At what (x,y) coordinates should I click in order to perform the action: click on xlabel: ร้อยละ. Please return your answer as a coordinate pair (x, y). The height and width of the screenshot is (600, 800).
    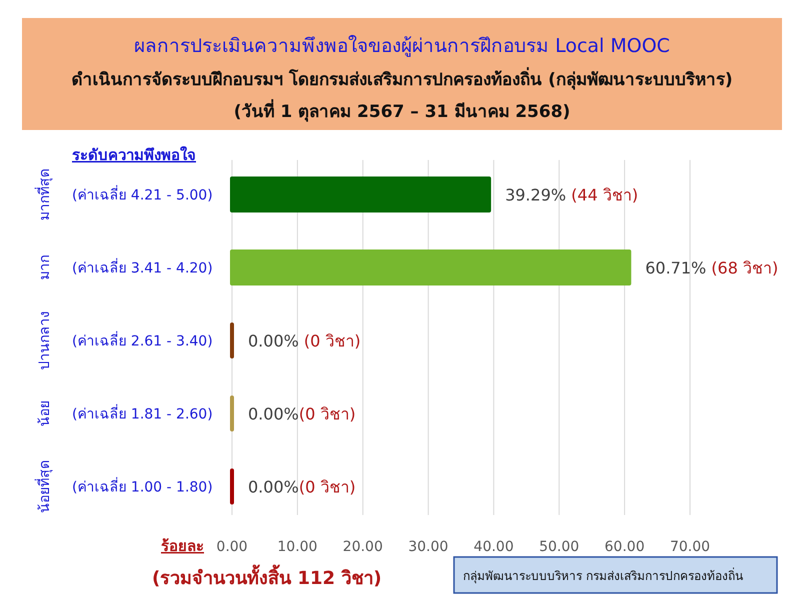
    Looking at the image, I should click on (182, 546).